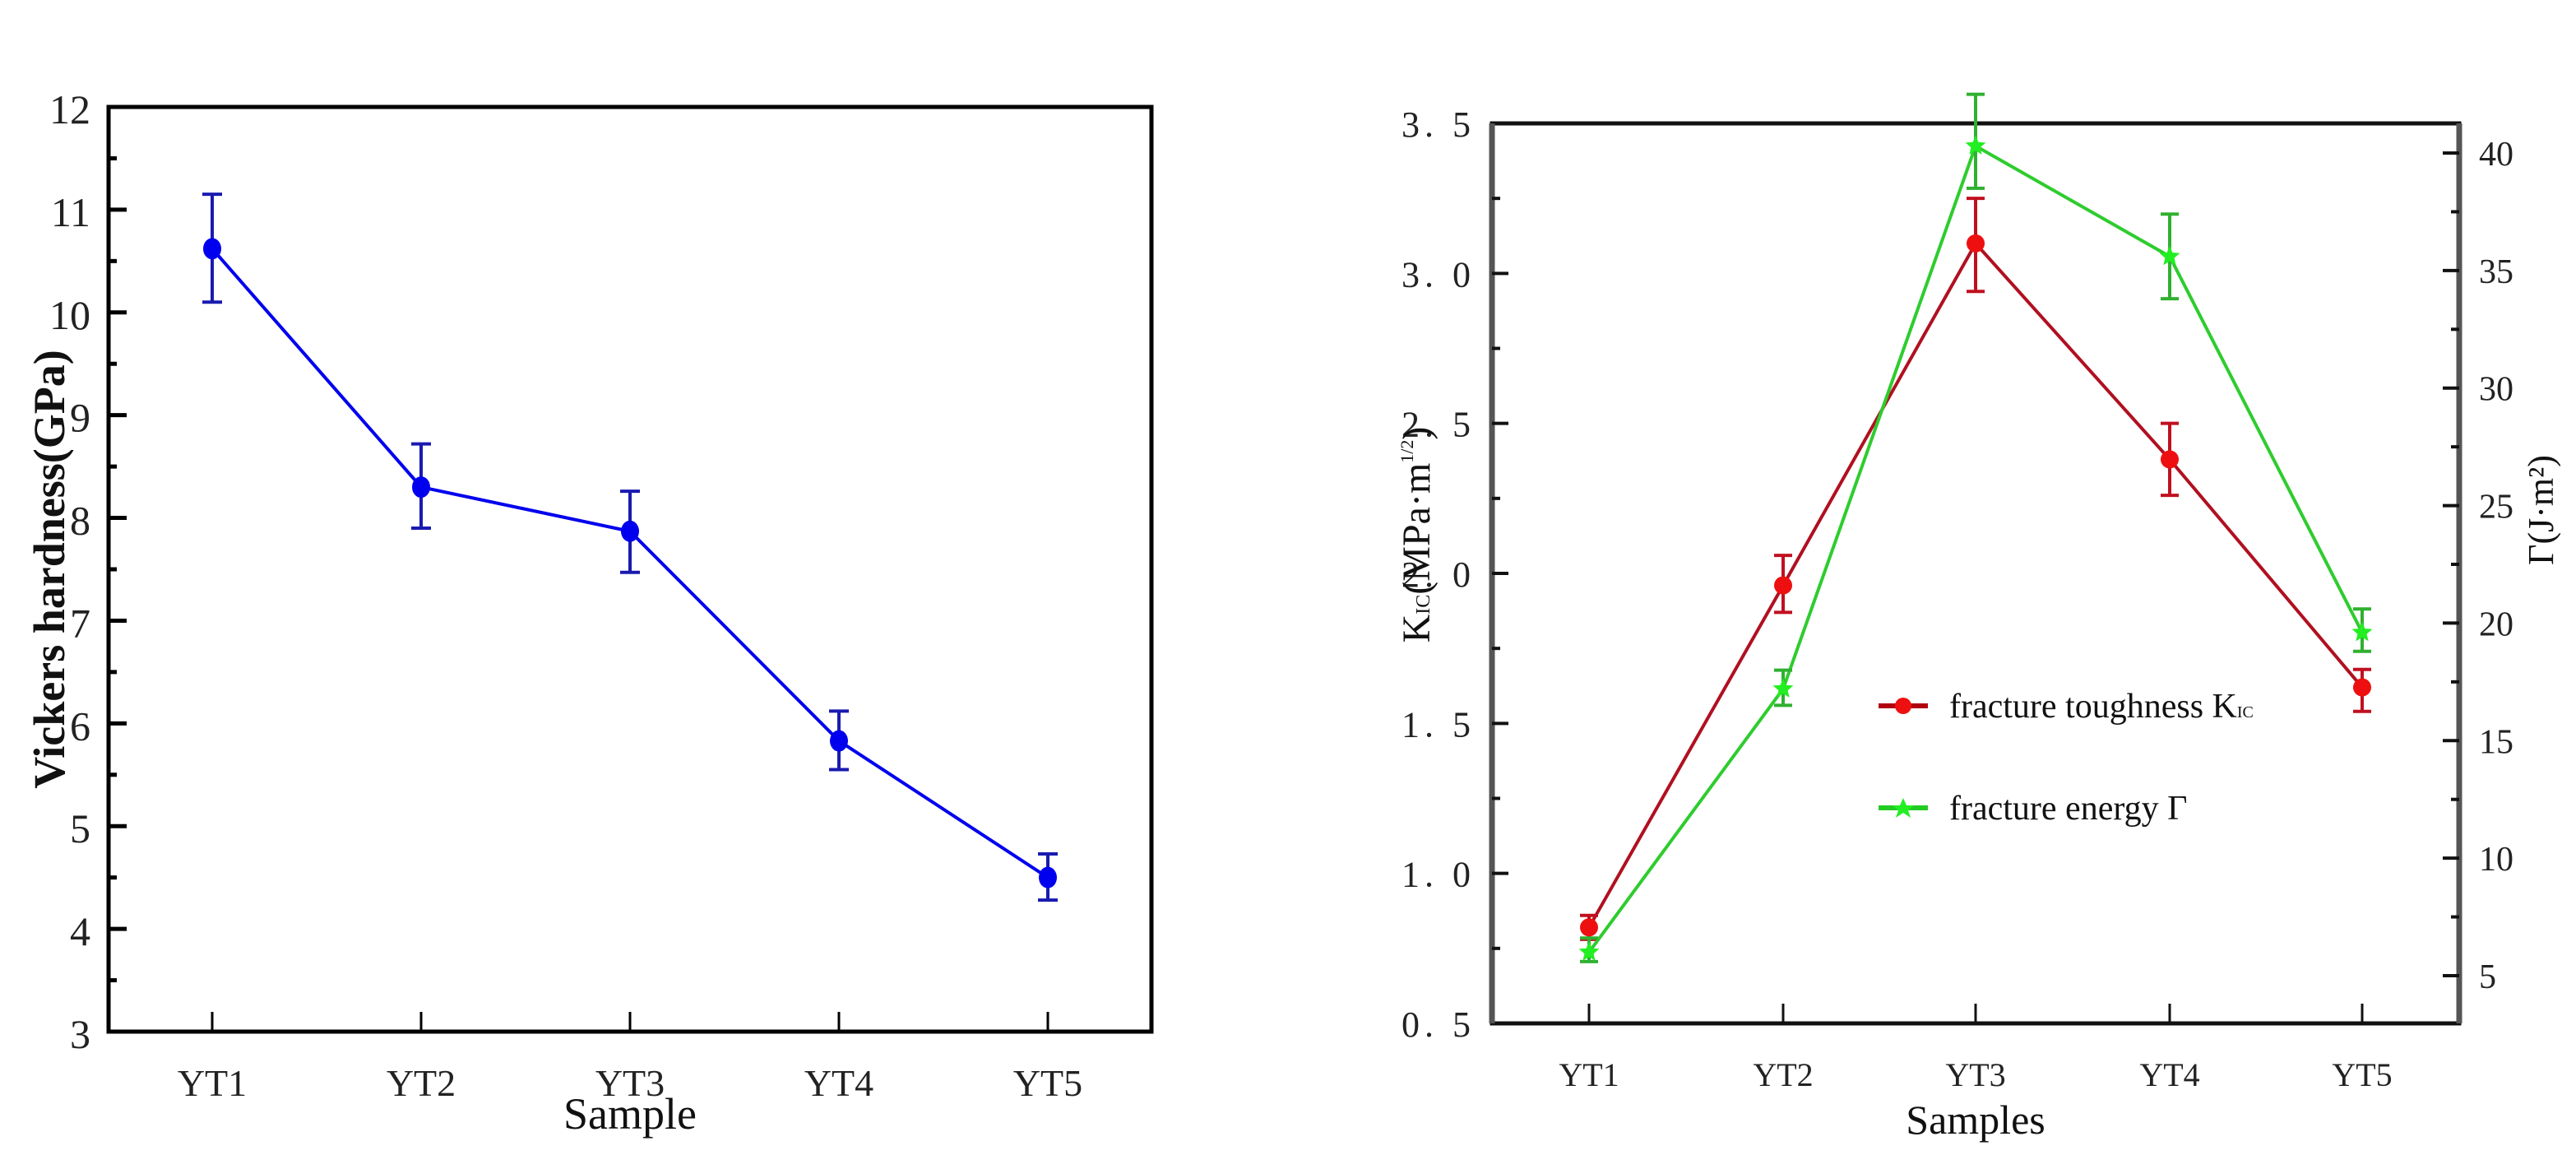 This screenshot has height=1169, width=2576. What do you see at coordinates (2488, 977) in the screenshot?
I see `y2-tick-label: 5` at bounding box center [2488, 977].